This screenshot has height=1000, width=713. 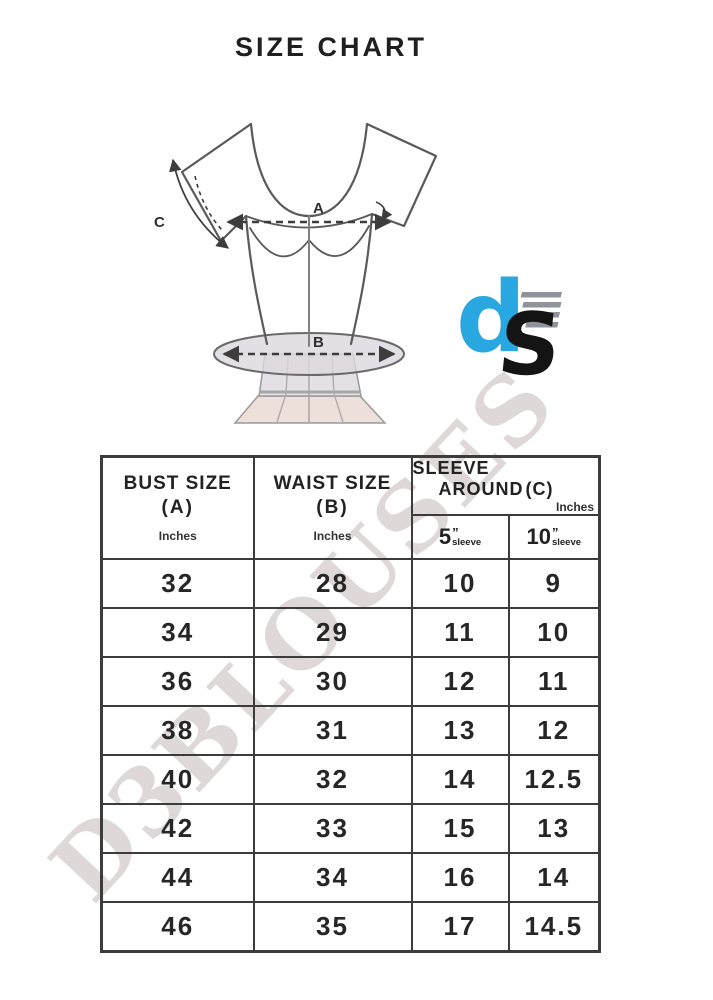 I want to click on size-cell: 16, so click(x=460, y=877).